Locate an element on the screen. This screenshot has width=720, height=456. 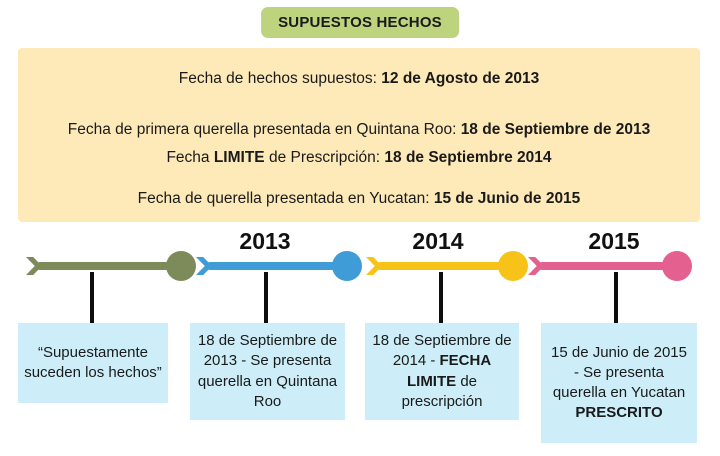
connector-line-hechos is located at coordinates (92, 297).